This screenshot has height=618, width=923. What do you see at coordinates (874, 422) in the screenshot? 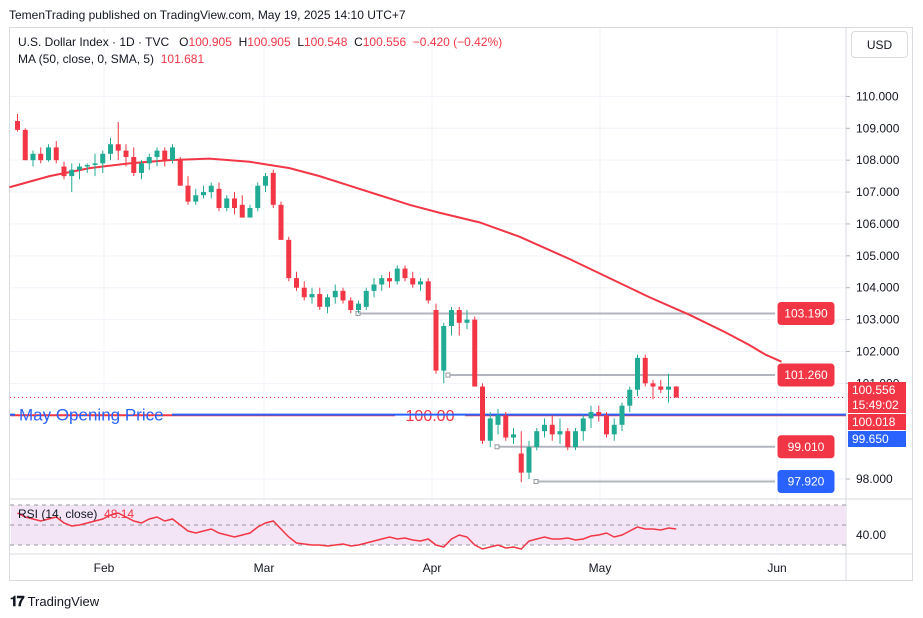
I see `price-tag-label: 100.018` at bounding box center [874, 422].